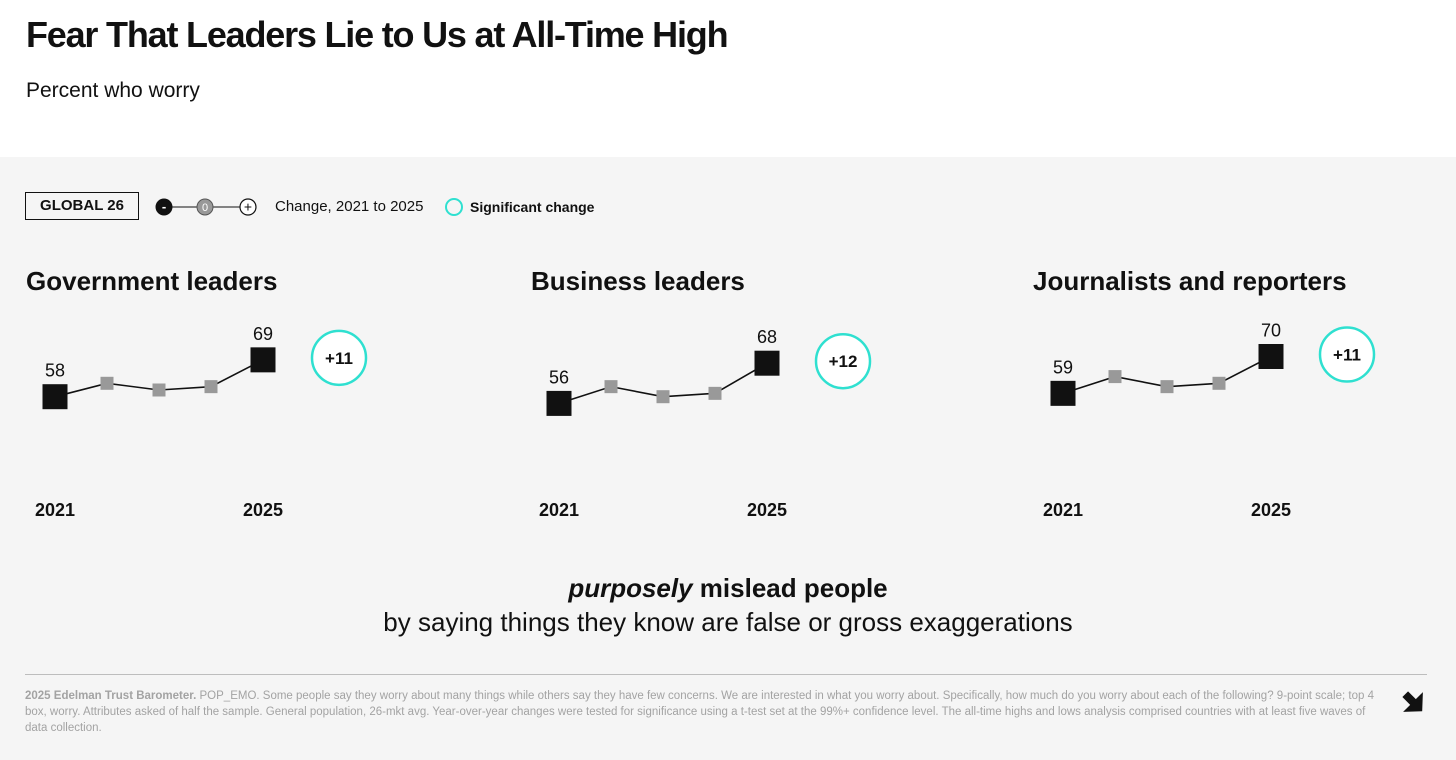 The width and height of the screenshot is (1456, 760). I want to click on footer-divider, so click(726, 674).